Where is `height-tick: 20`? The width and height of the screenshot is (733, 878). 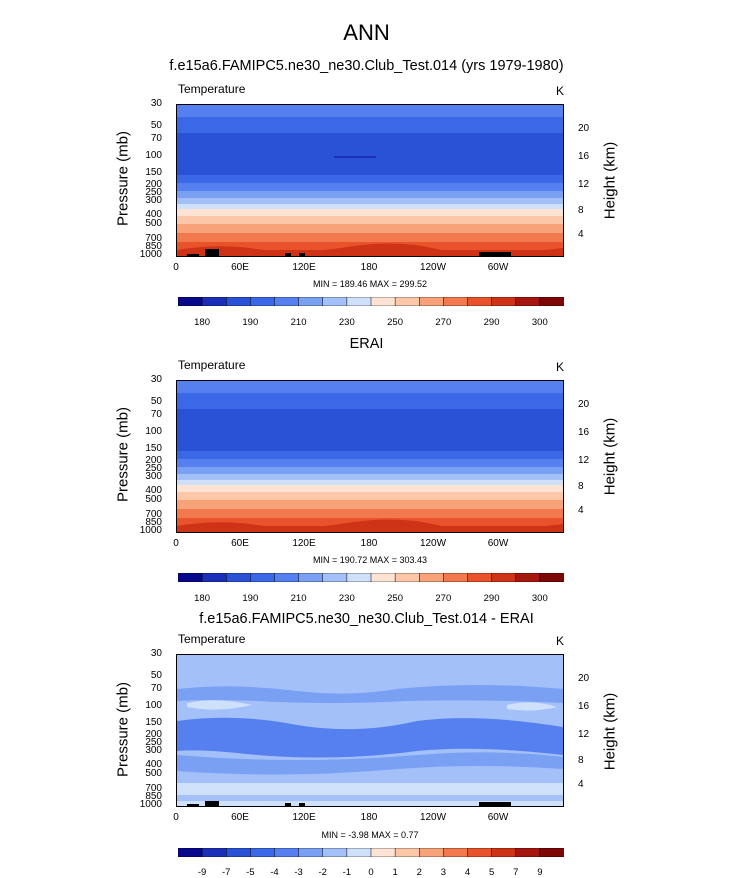
height-tick: 20 is located at coordinates (584, 128).